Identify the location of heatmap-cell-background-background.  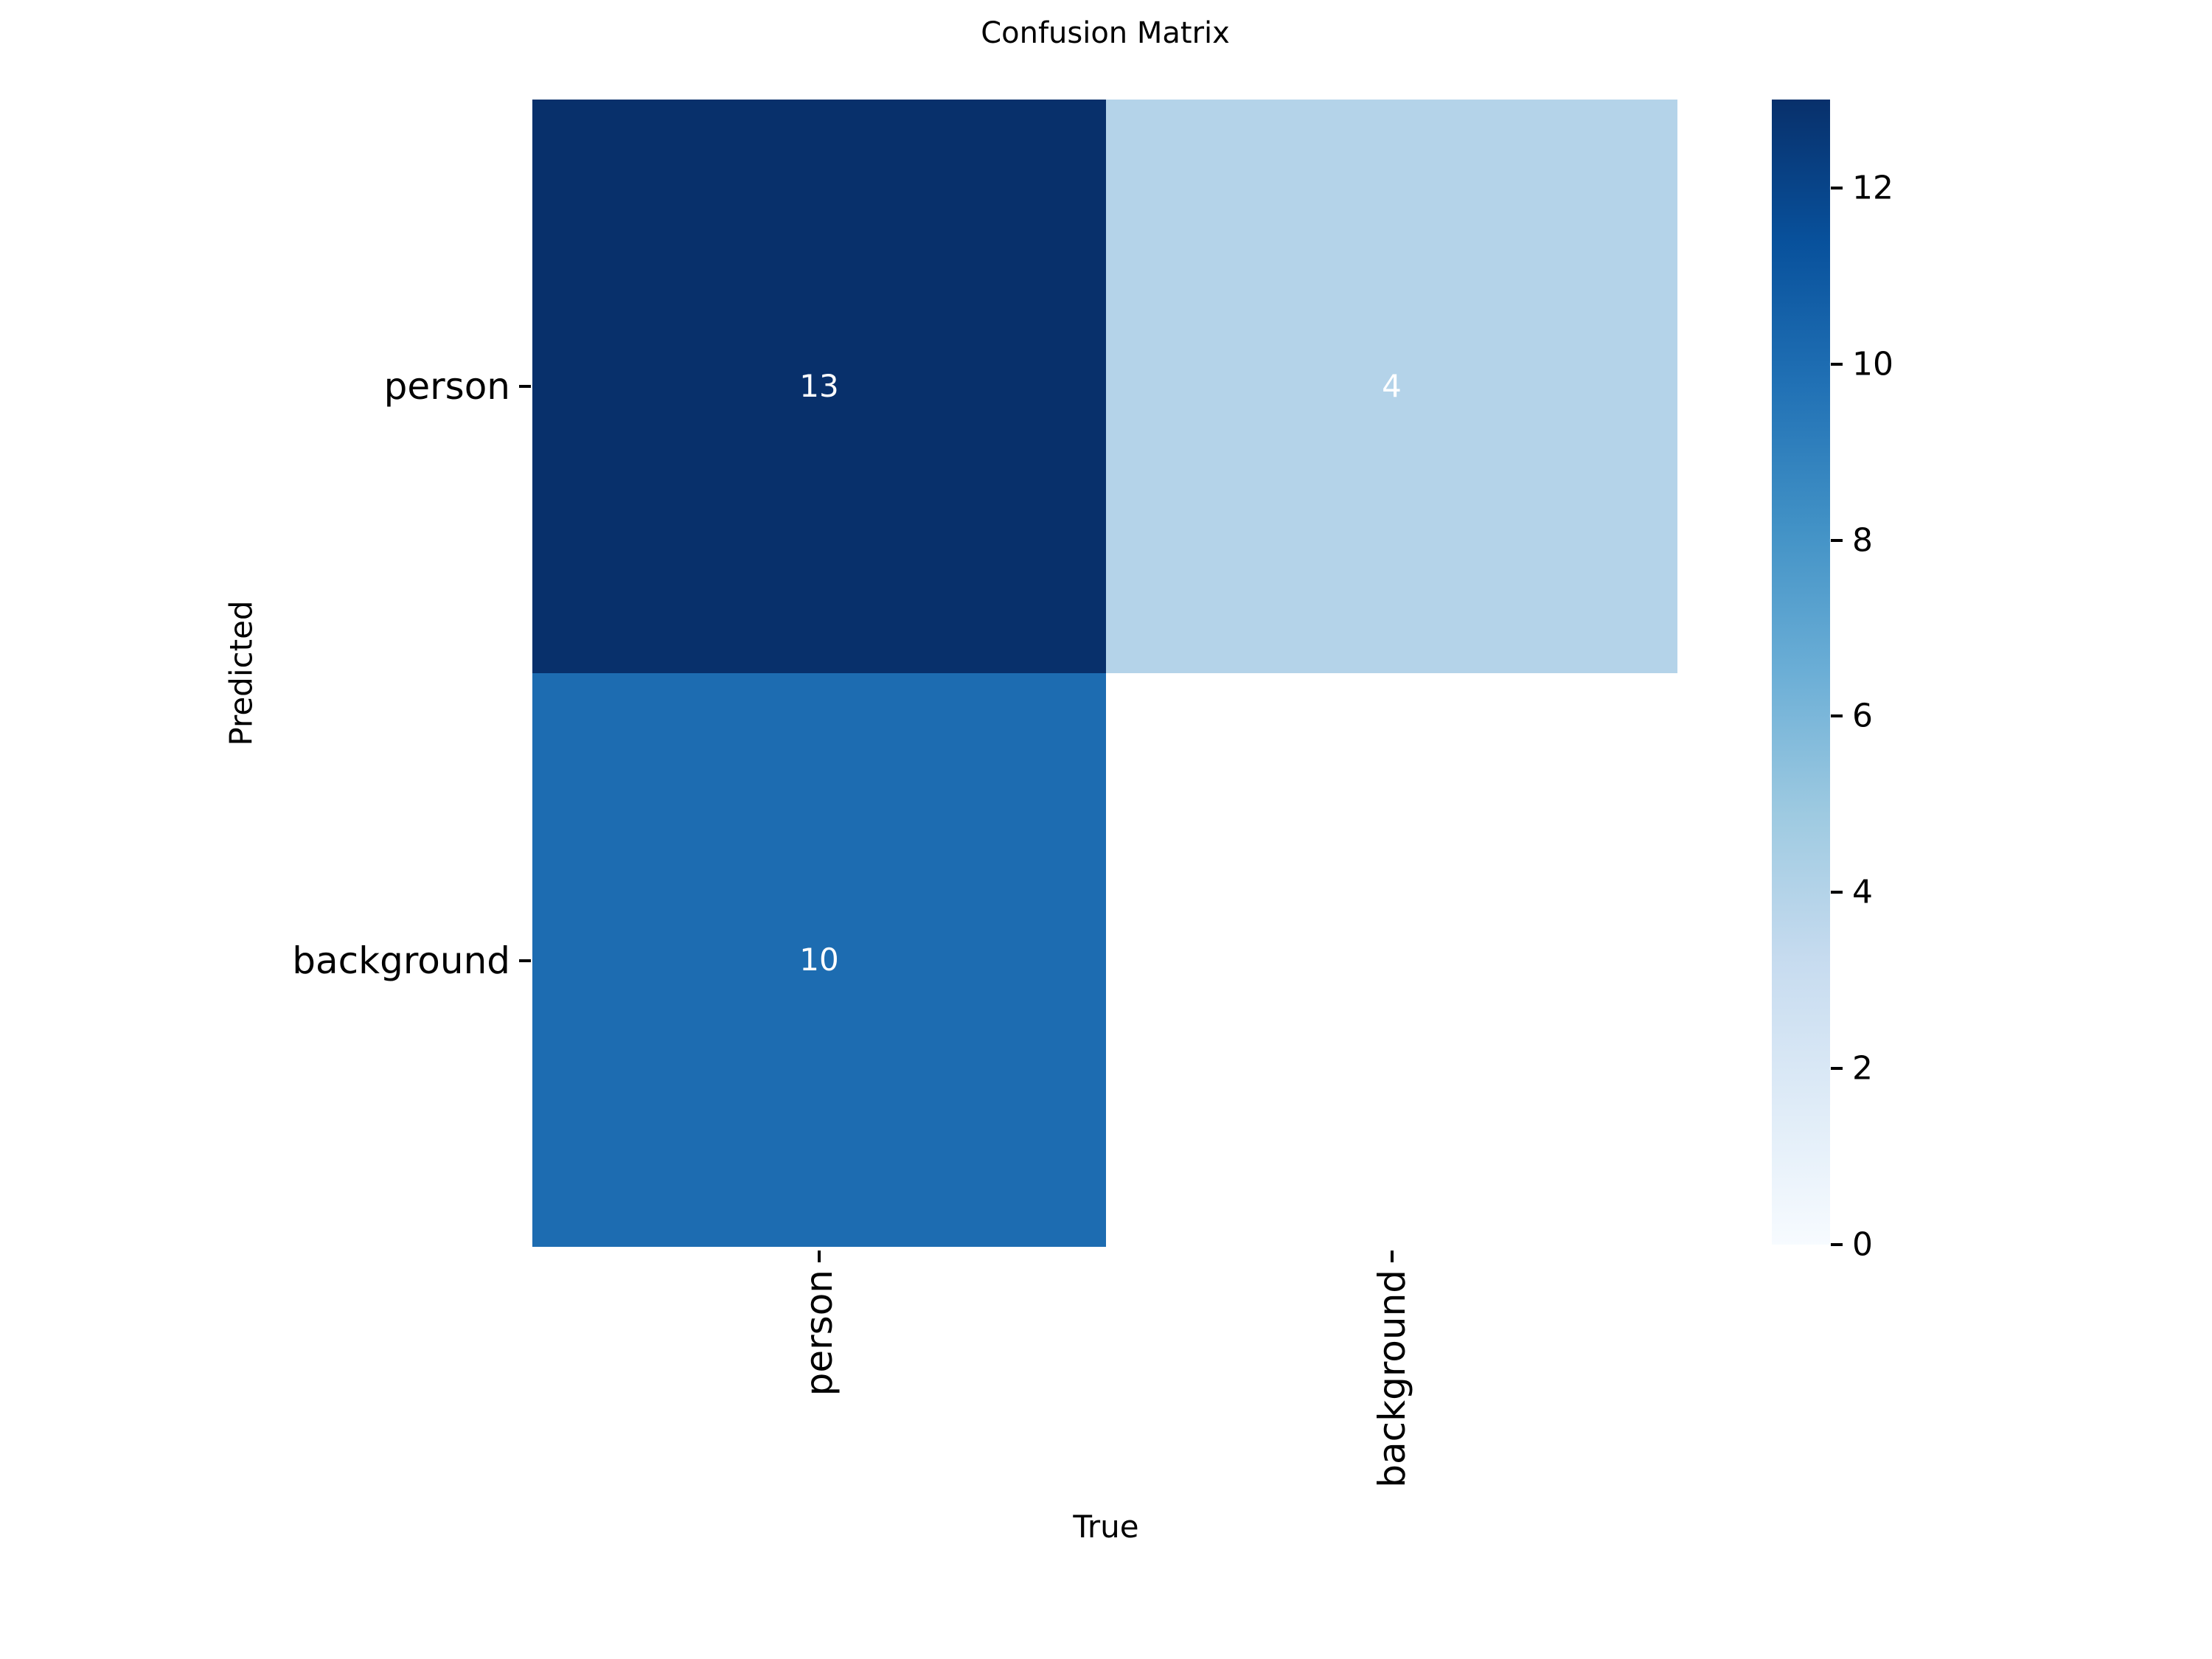
(1391, 960).